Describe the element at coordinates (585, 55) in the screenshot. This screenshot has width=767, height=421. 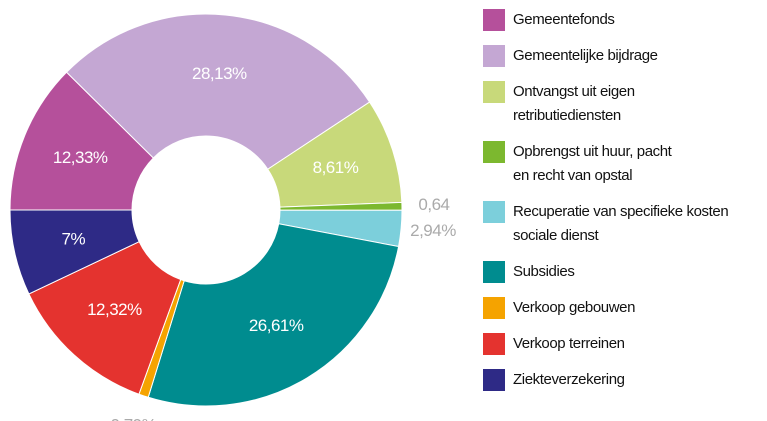
I see `legend-label: Gemeentelijke bijdrage` at that location.